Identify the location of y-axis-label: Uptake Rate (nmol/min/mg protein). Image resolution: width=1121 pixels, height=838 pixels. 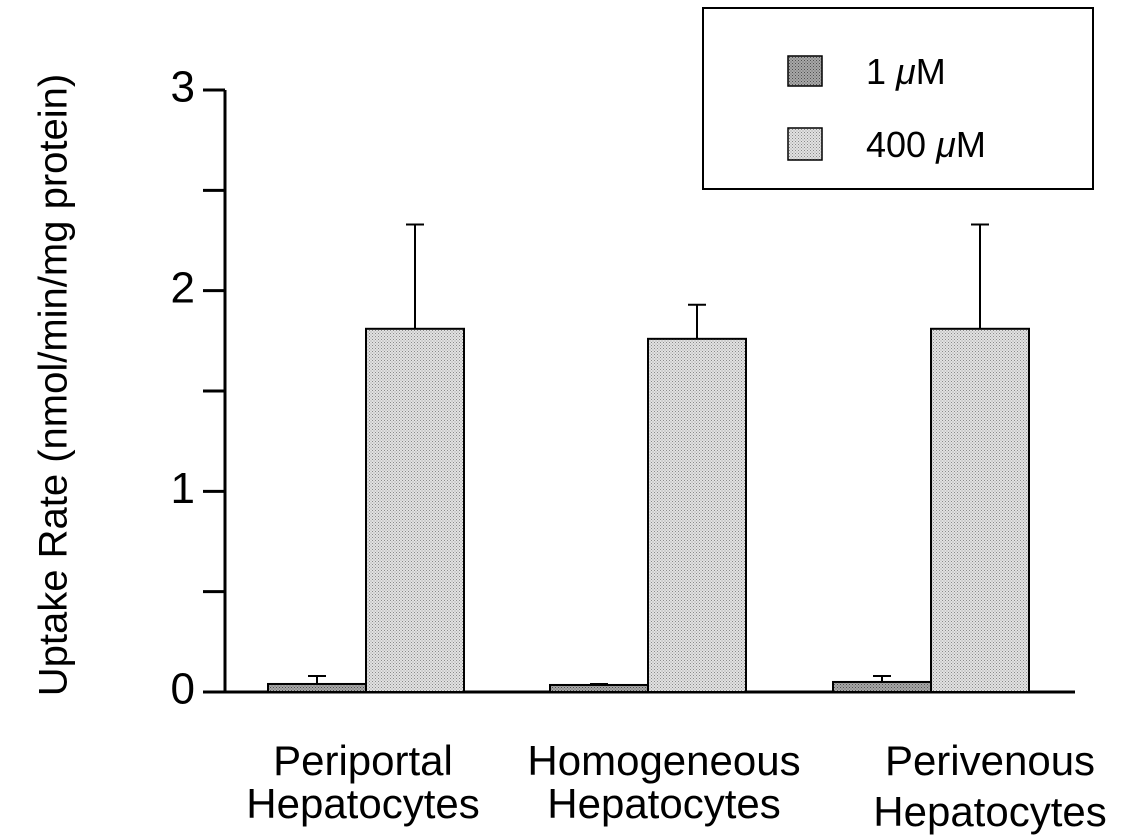
(54, 385).